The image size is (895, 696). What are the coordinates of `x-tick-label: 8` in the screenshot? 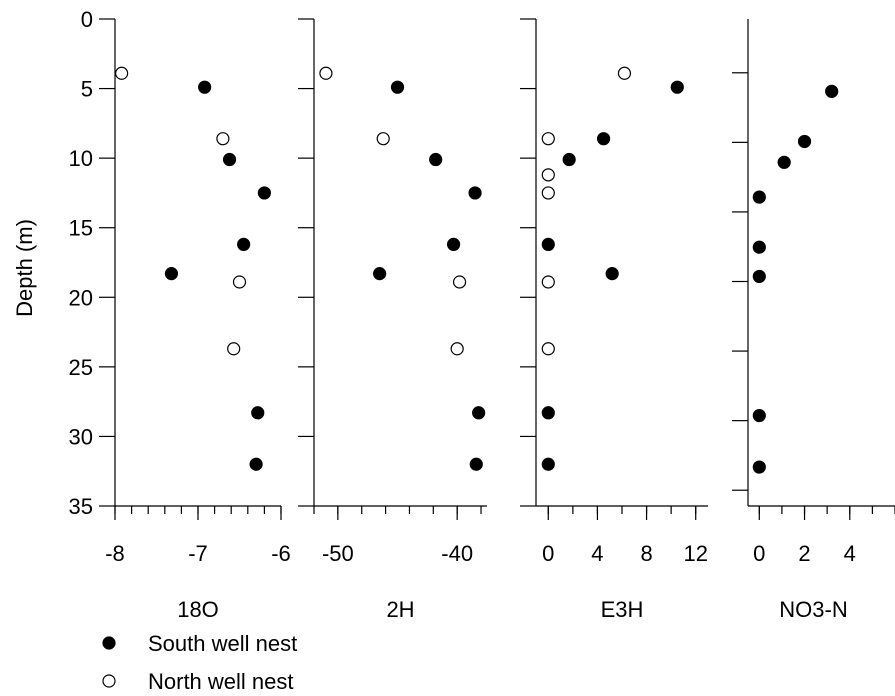 It's located at (646, 553).